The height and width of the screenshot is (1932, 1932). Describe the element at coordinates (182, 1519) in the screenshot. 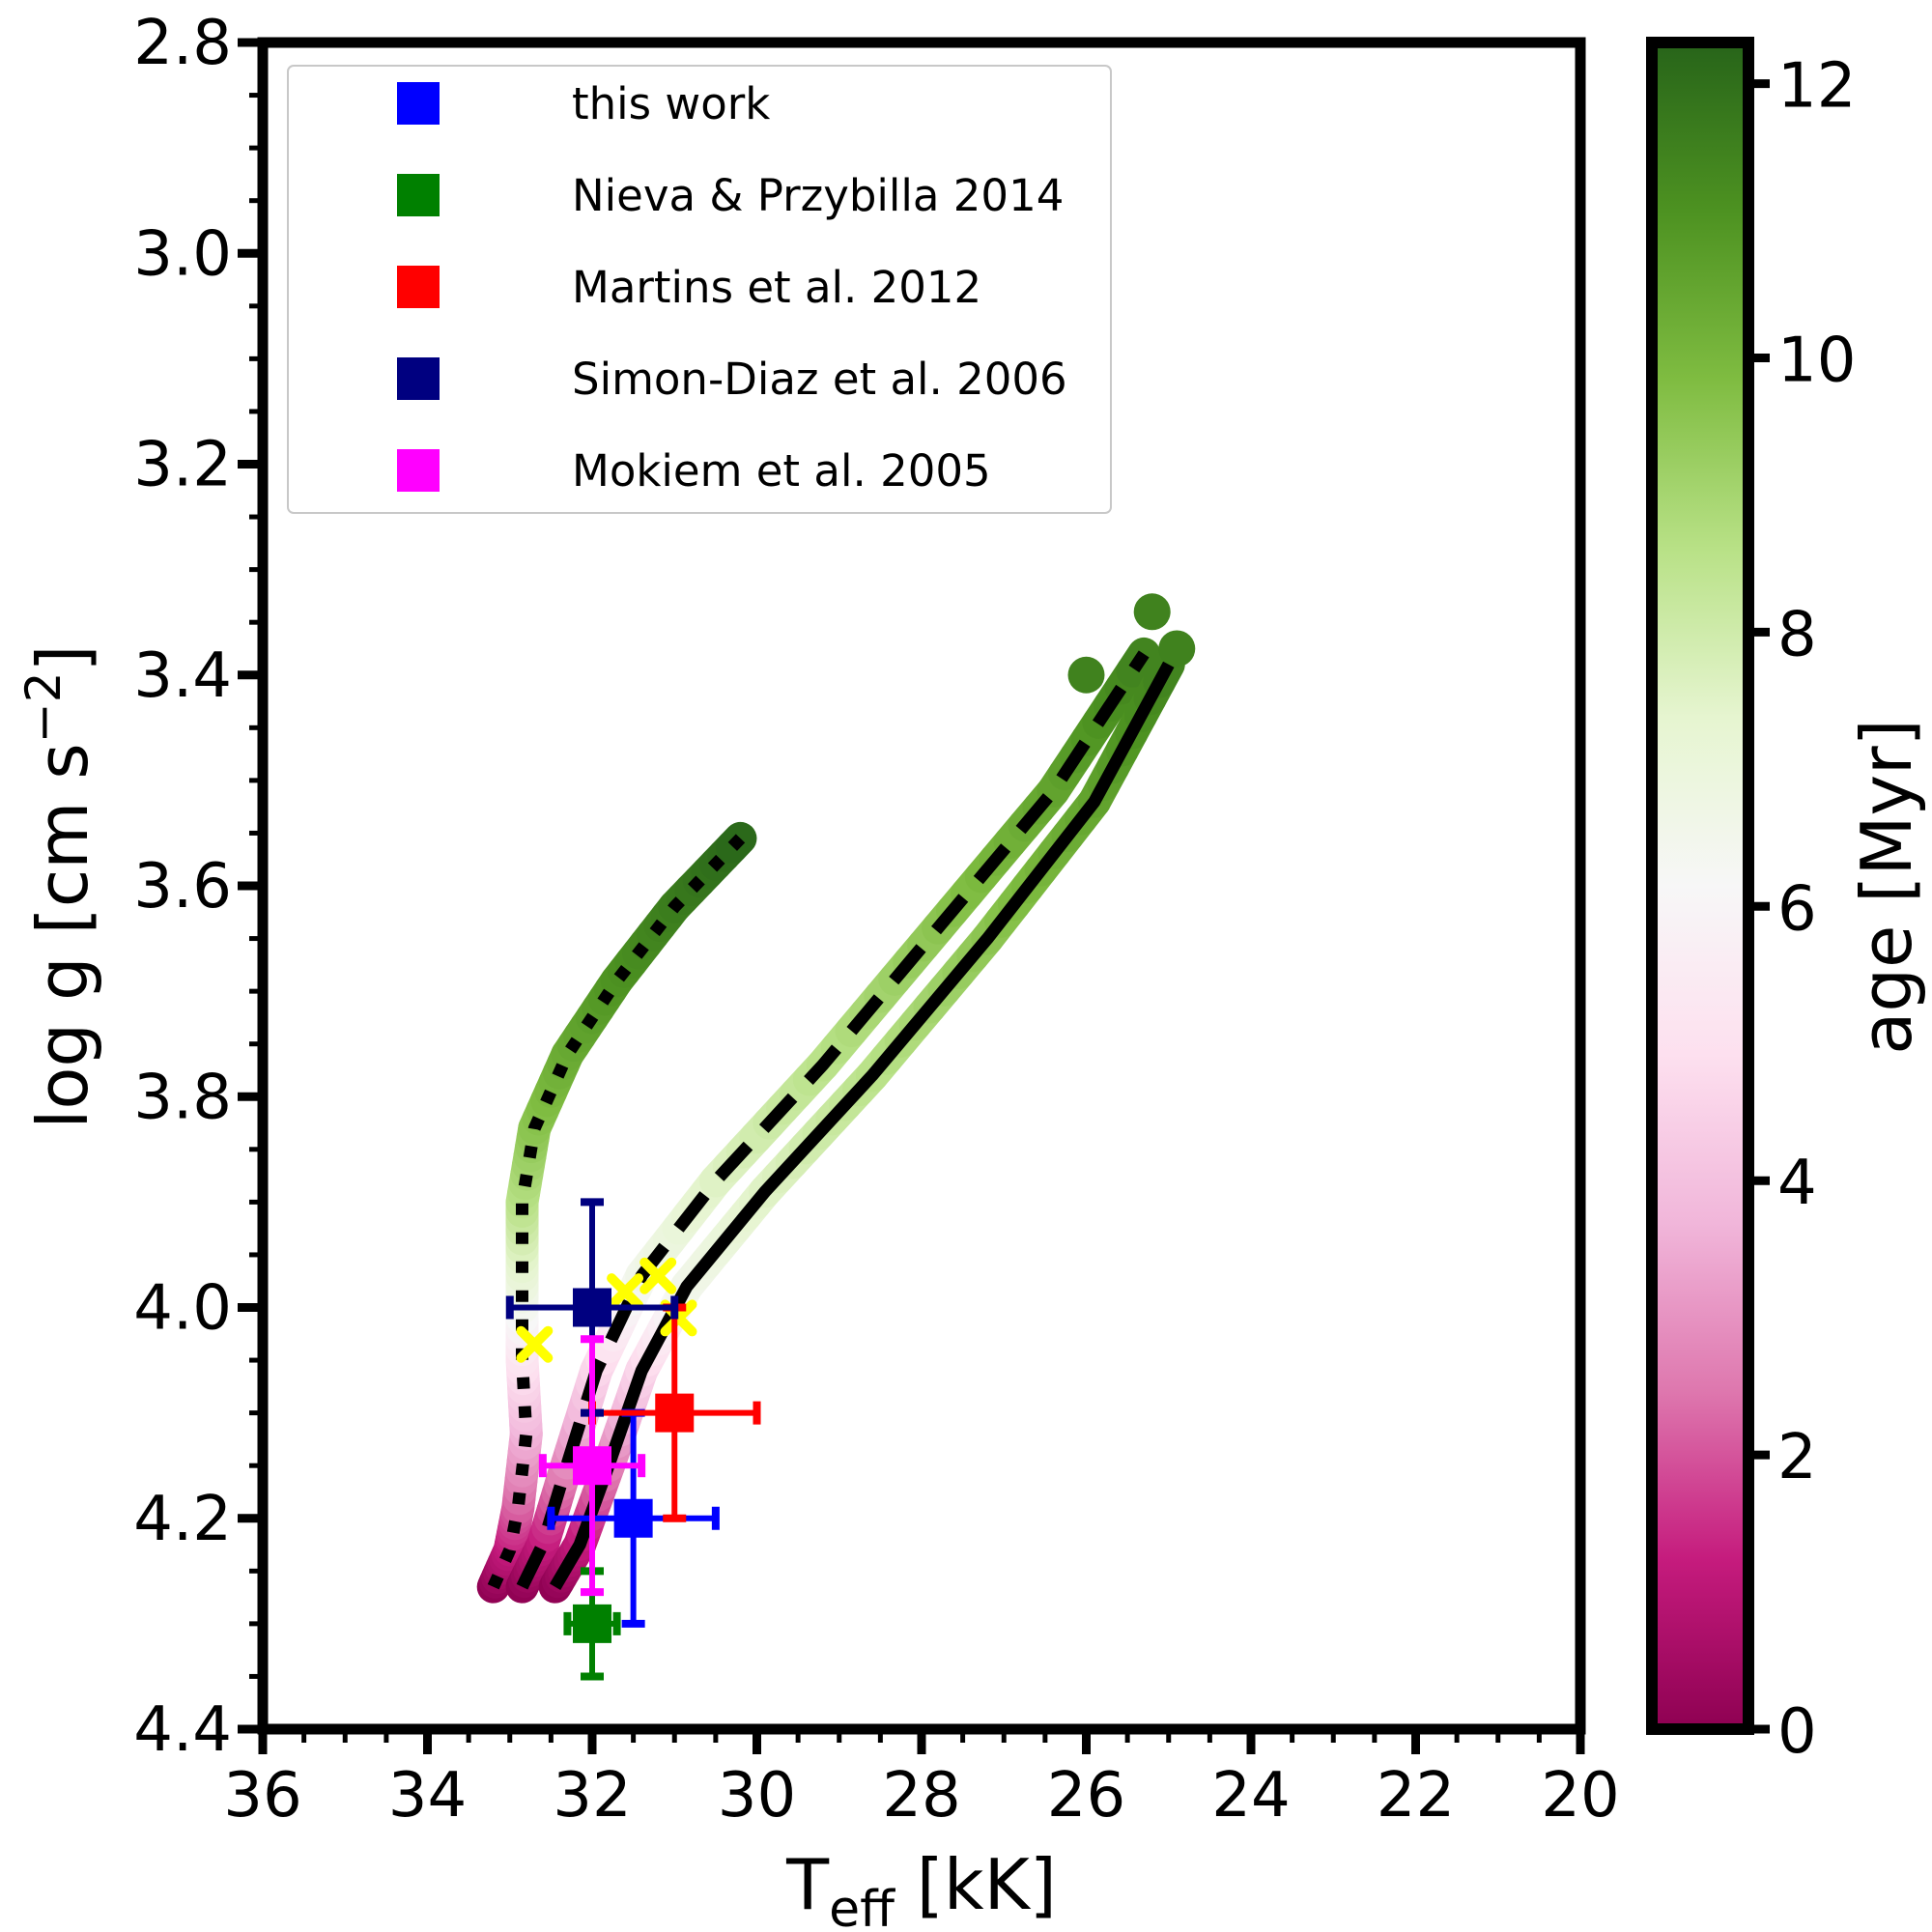

I see `y-tick-label: 4.2` at that location.